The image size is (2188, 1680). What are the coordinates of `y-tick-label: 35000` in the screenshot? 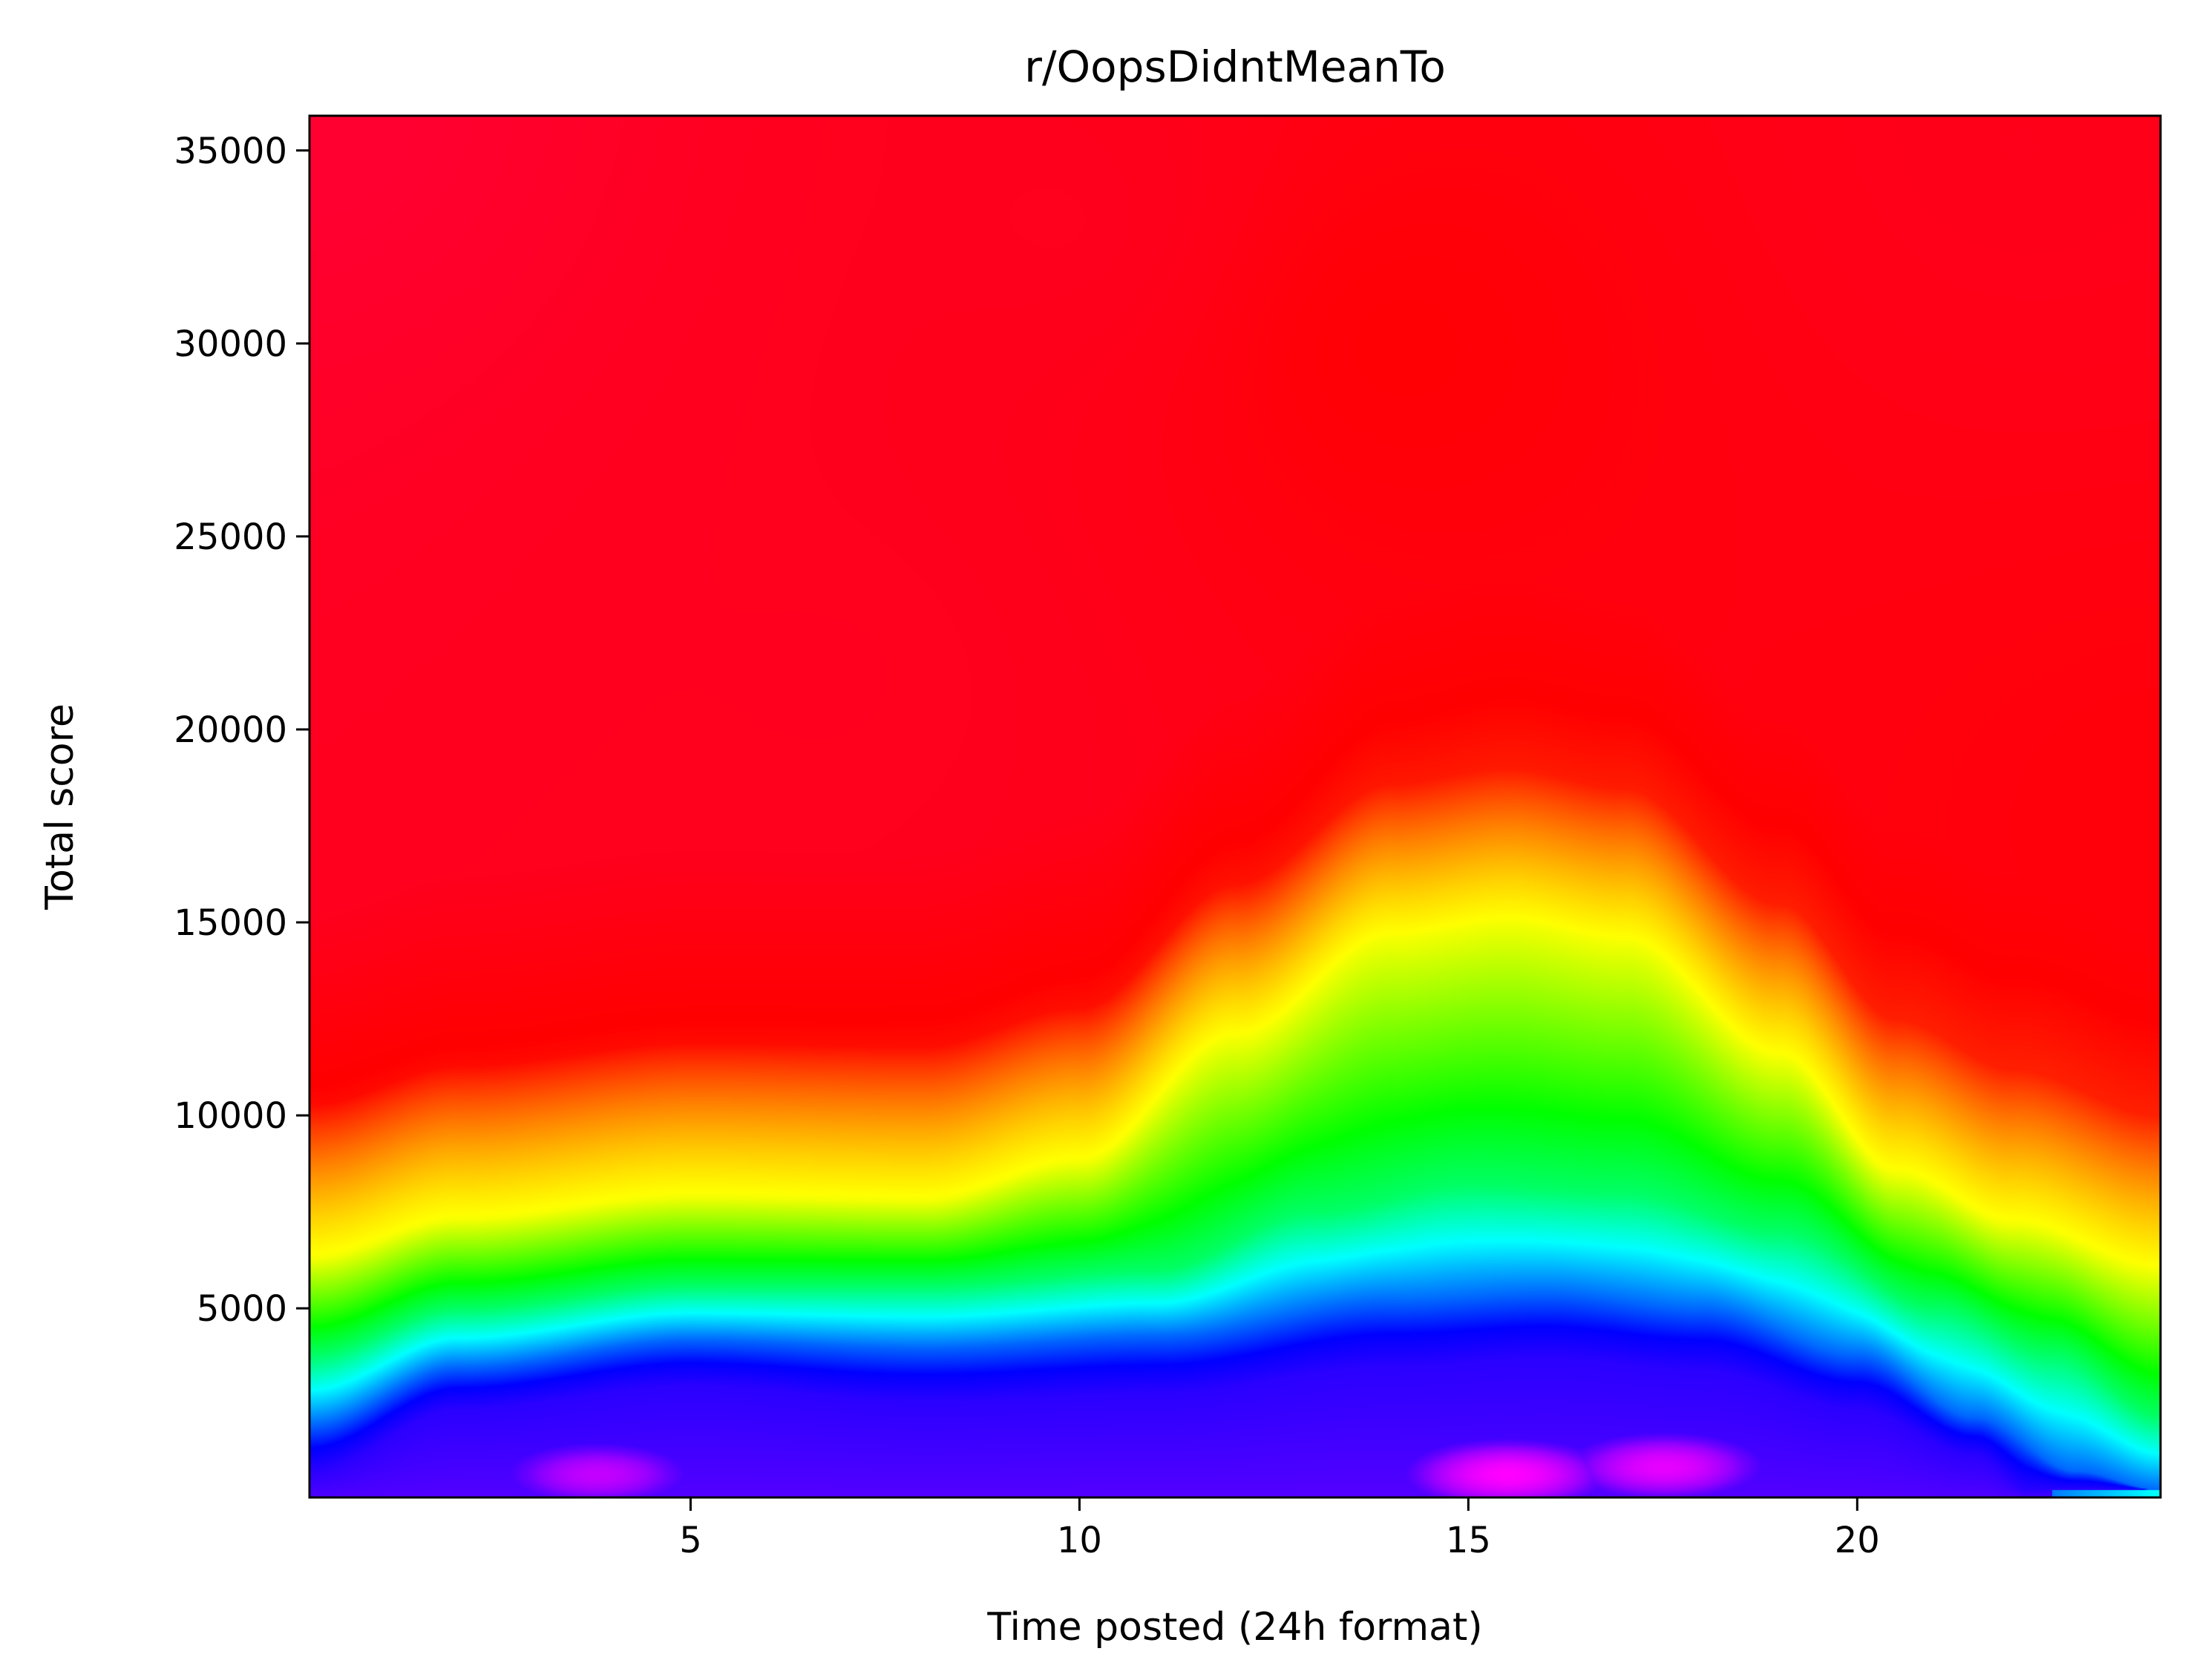 It's located at (230, 152).